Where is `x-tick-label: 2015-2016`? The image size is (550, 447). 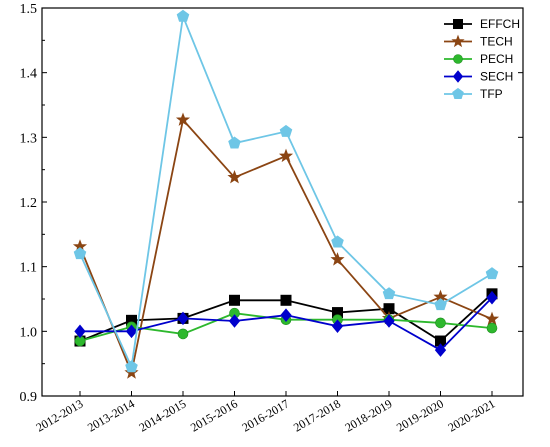 x-tick-label: 2015-2016 is located at coordinates (214, 415).